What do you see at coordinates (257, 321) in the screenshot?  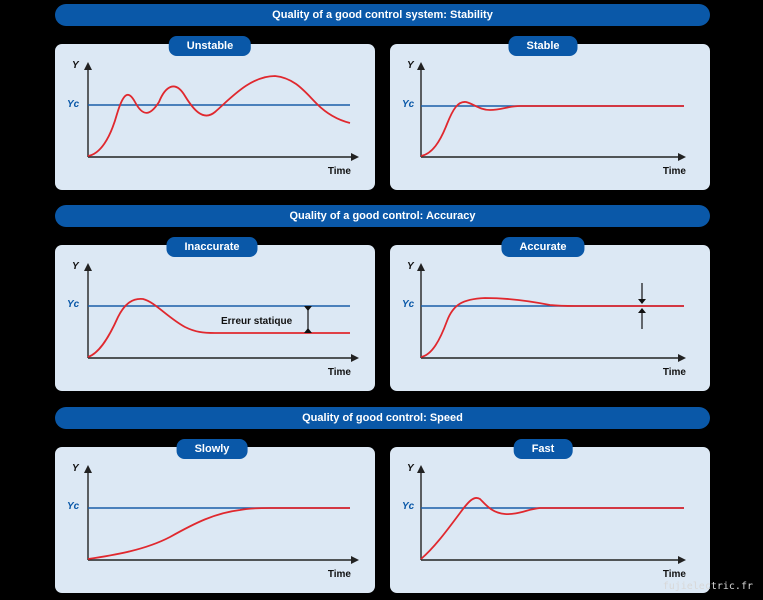 I see `static-error-label: Erreur statique` at bounding box center [257, 321].